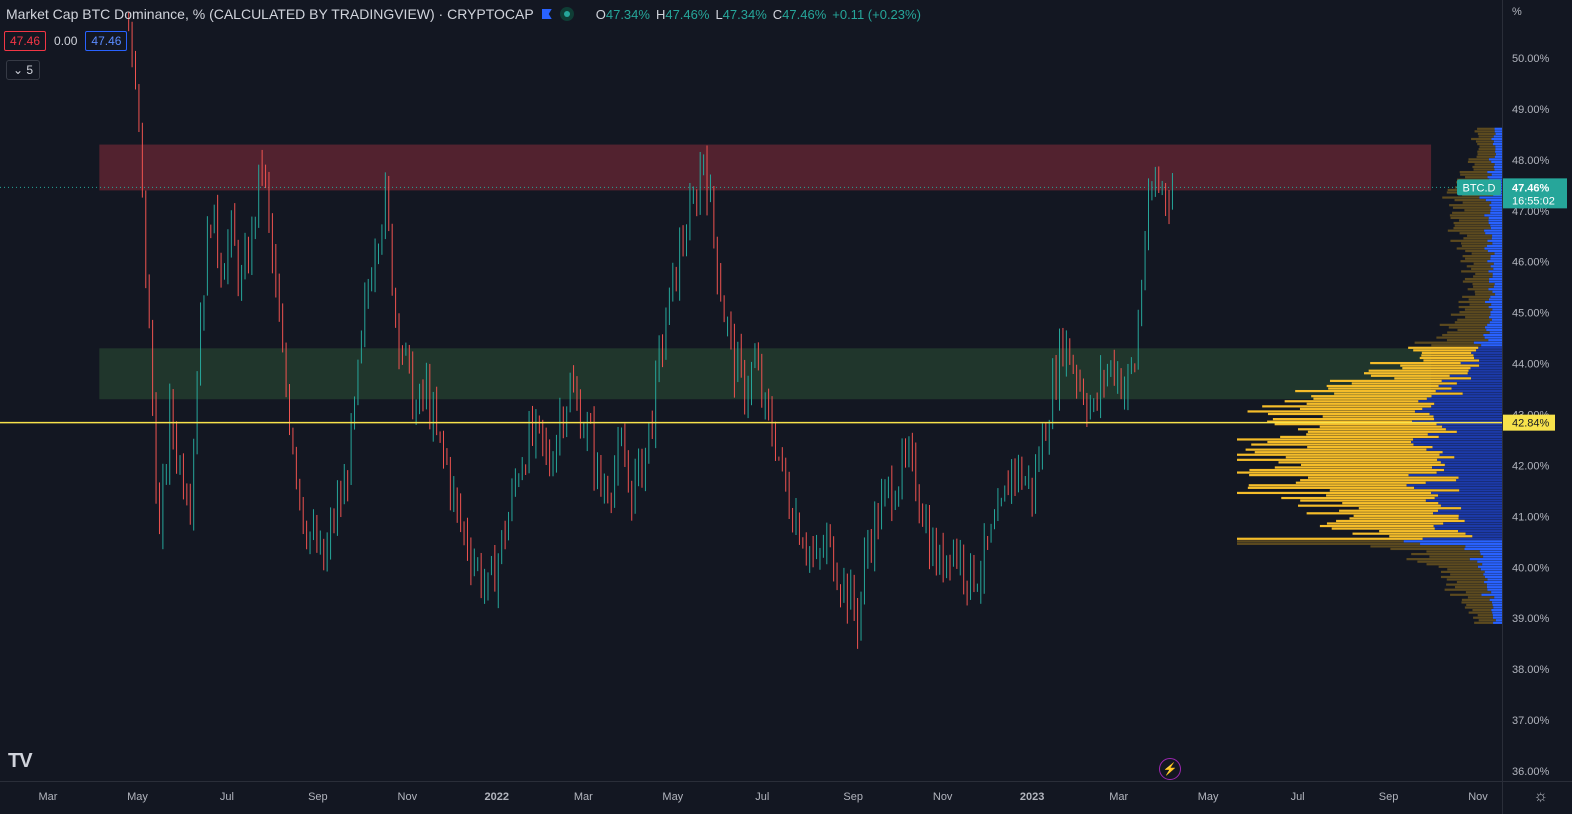  What do you see at coordinates (1531, 568) in the screenshot?
I see `y-tick-label: 40.00%` at bounding box center [1531, 568].